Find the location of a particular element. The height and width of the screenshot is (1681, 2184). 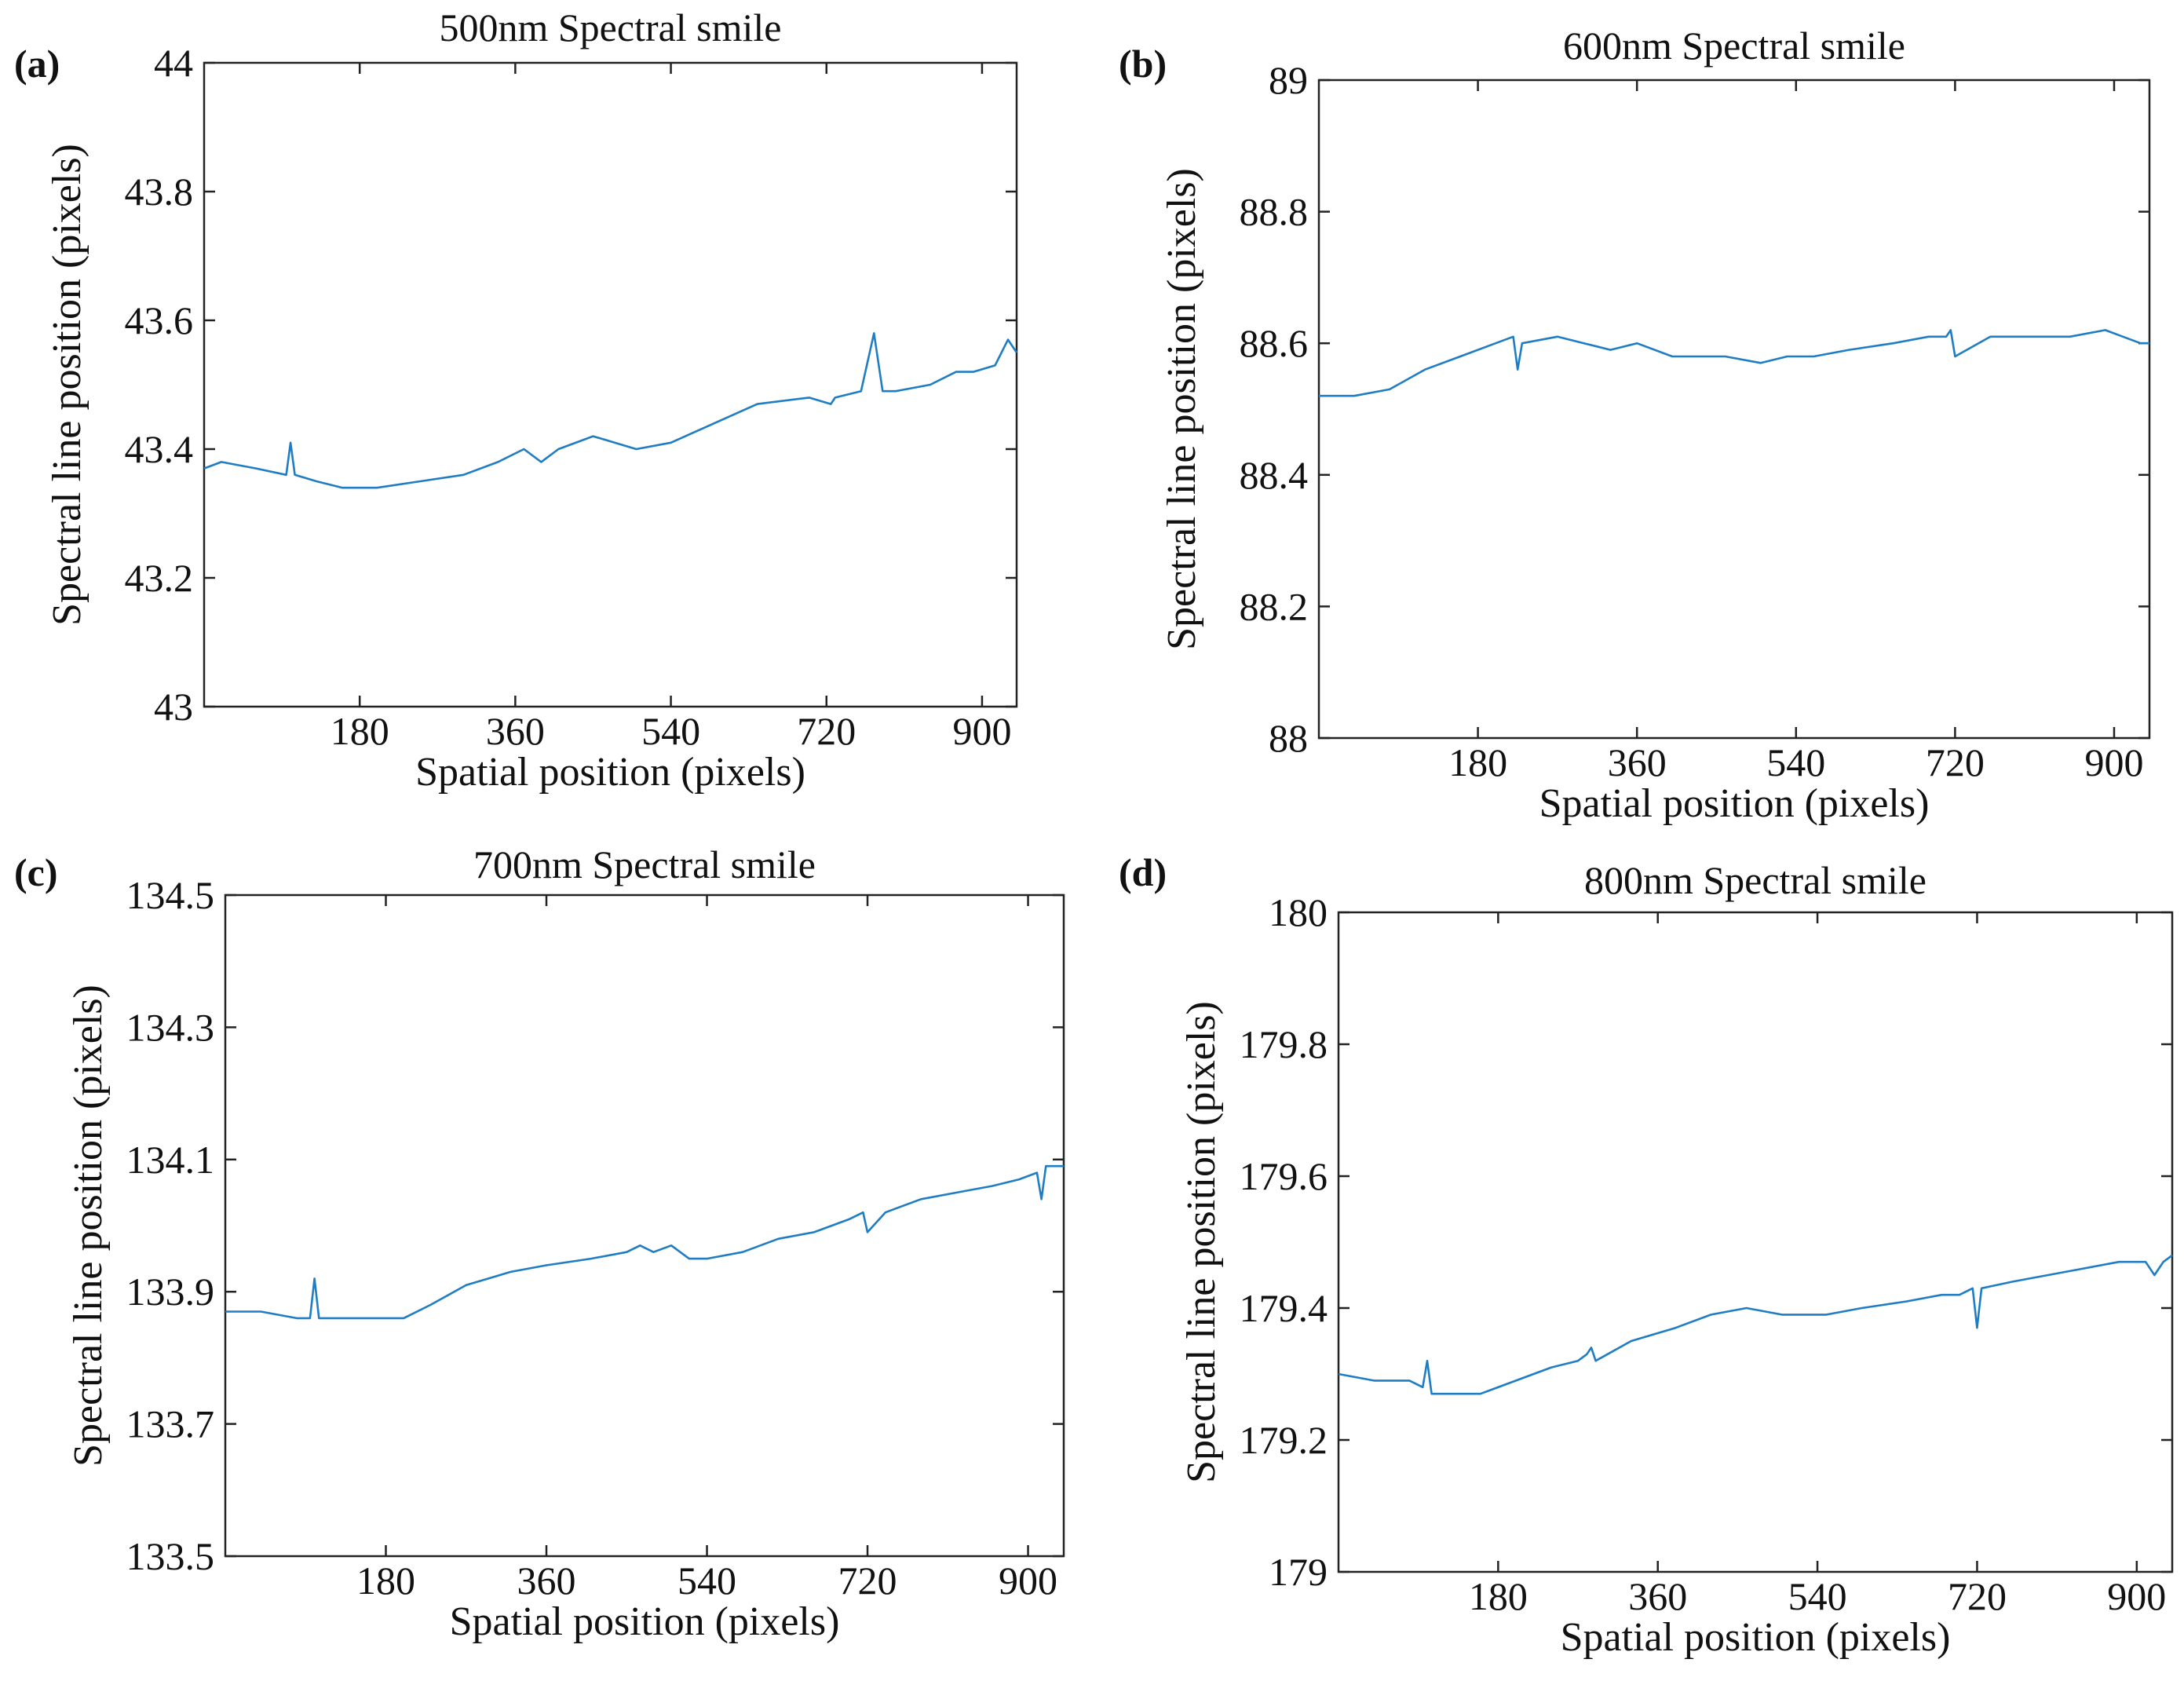

y-tick-label: 88 is located at coordinates (1288, 738).